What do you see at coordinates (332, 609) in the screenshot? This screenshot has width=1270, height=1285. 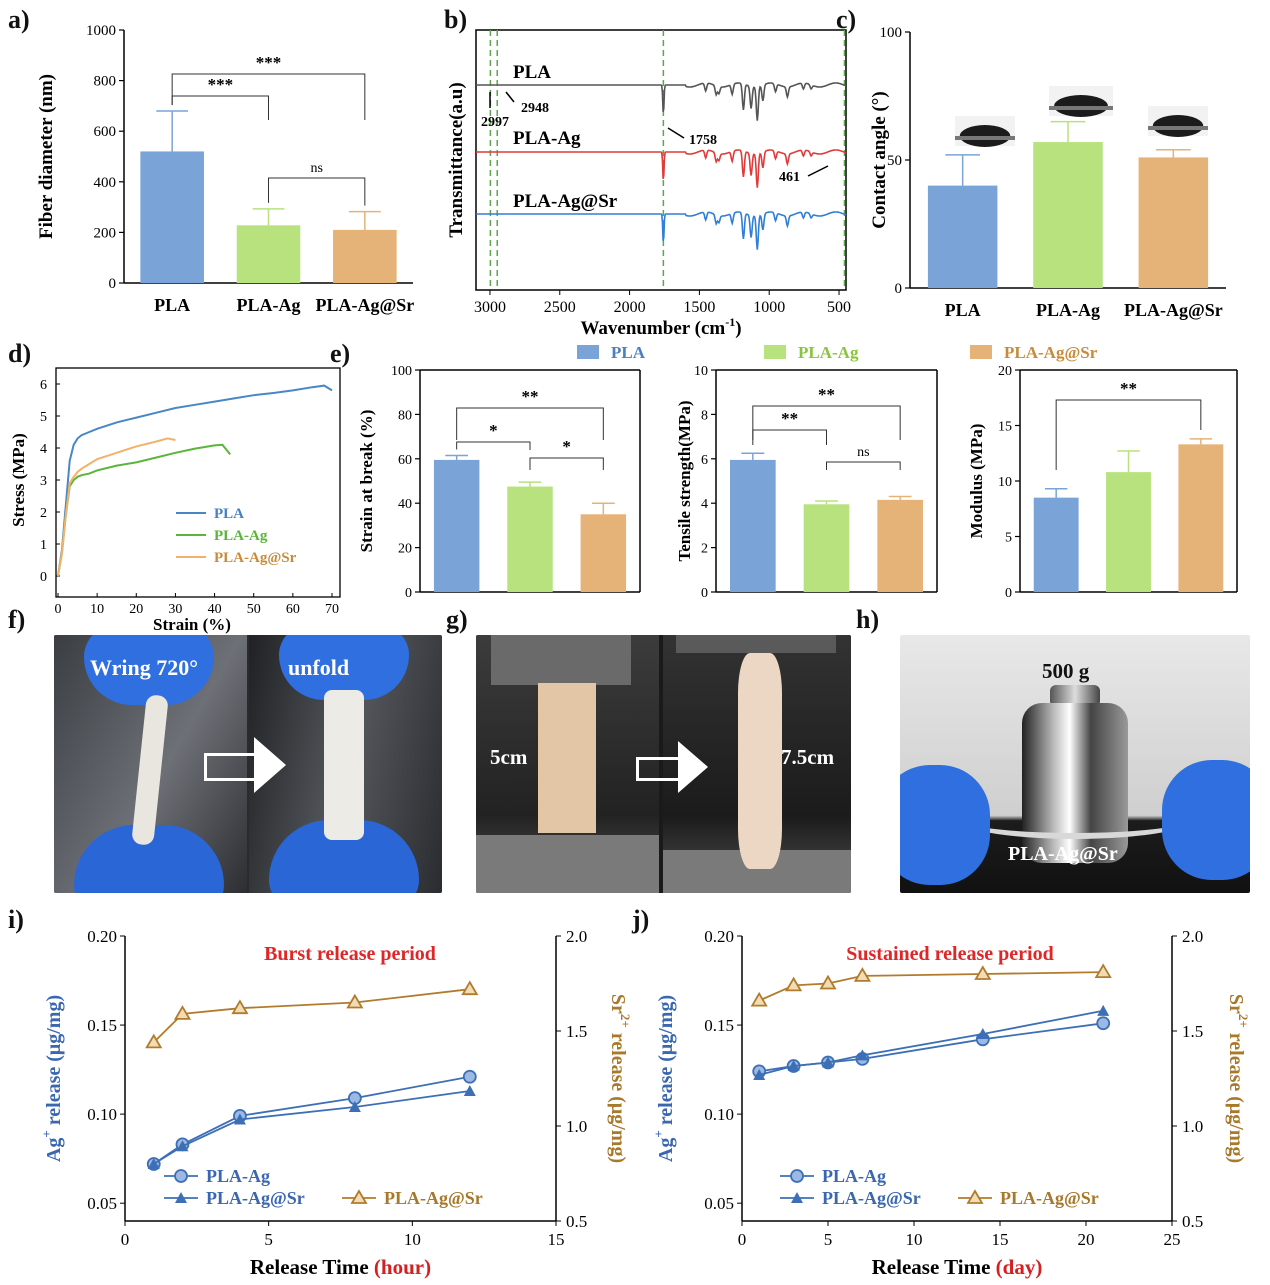 I see `x-tick-label: 70` at bounding box center [332, 609].